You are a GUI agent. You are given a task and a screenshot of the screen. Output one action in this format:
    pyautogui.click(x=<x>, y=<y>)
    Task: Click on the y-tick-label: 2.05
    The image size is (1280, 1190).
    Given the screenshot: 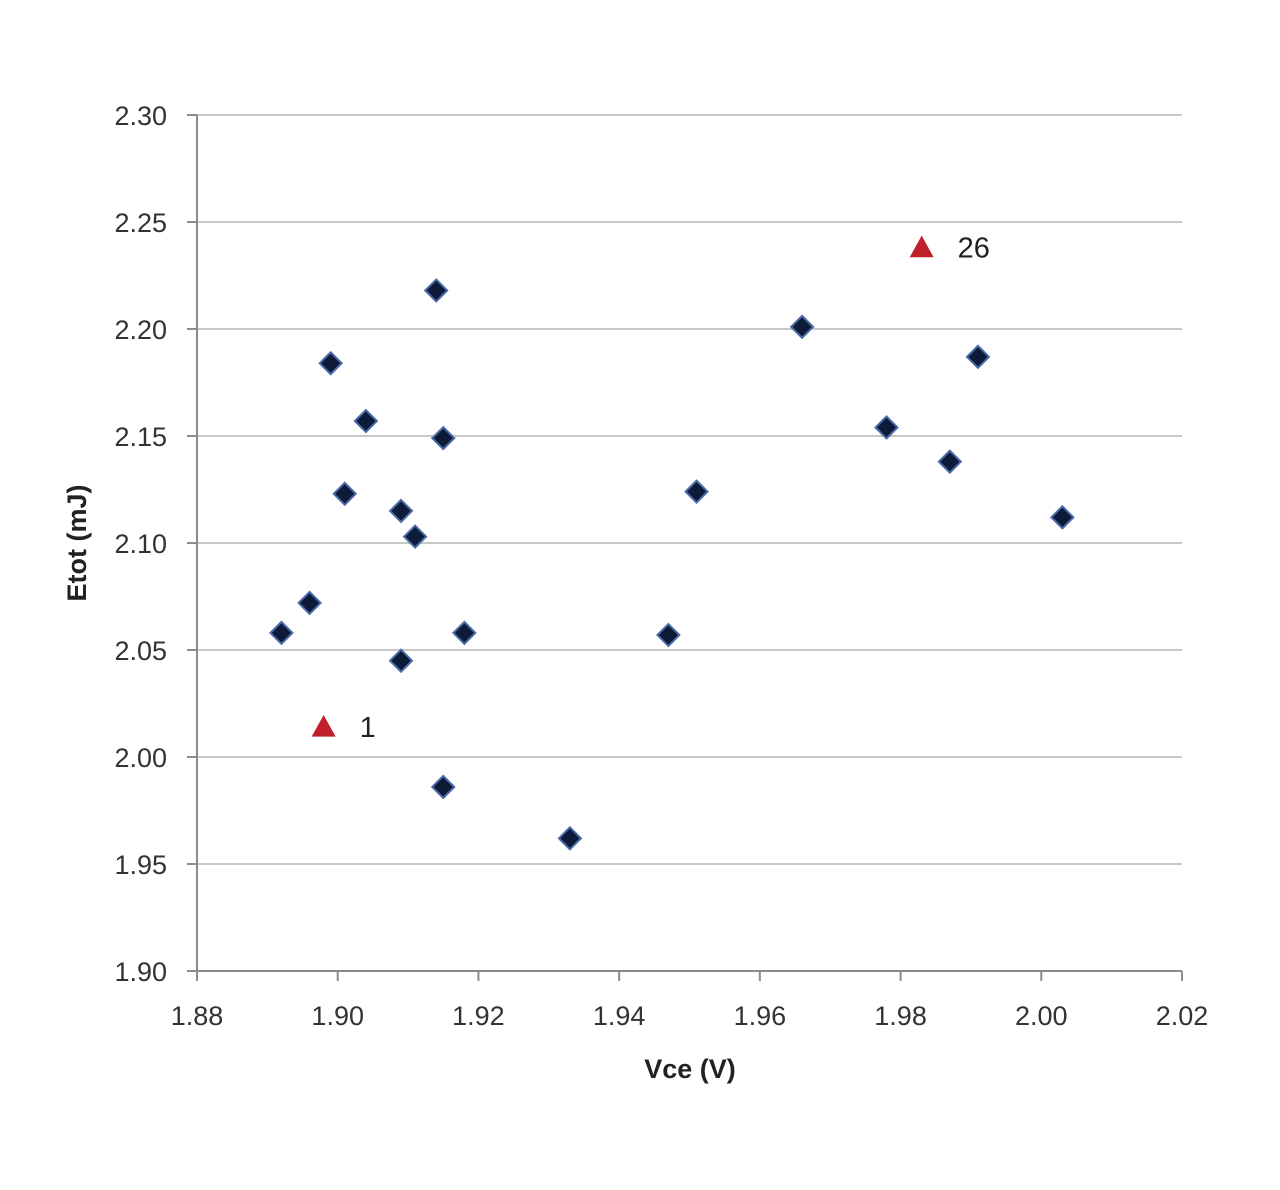 What is the action you would take?
    pyautogui.click(x=140, y=651)
    